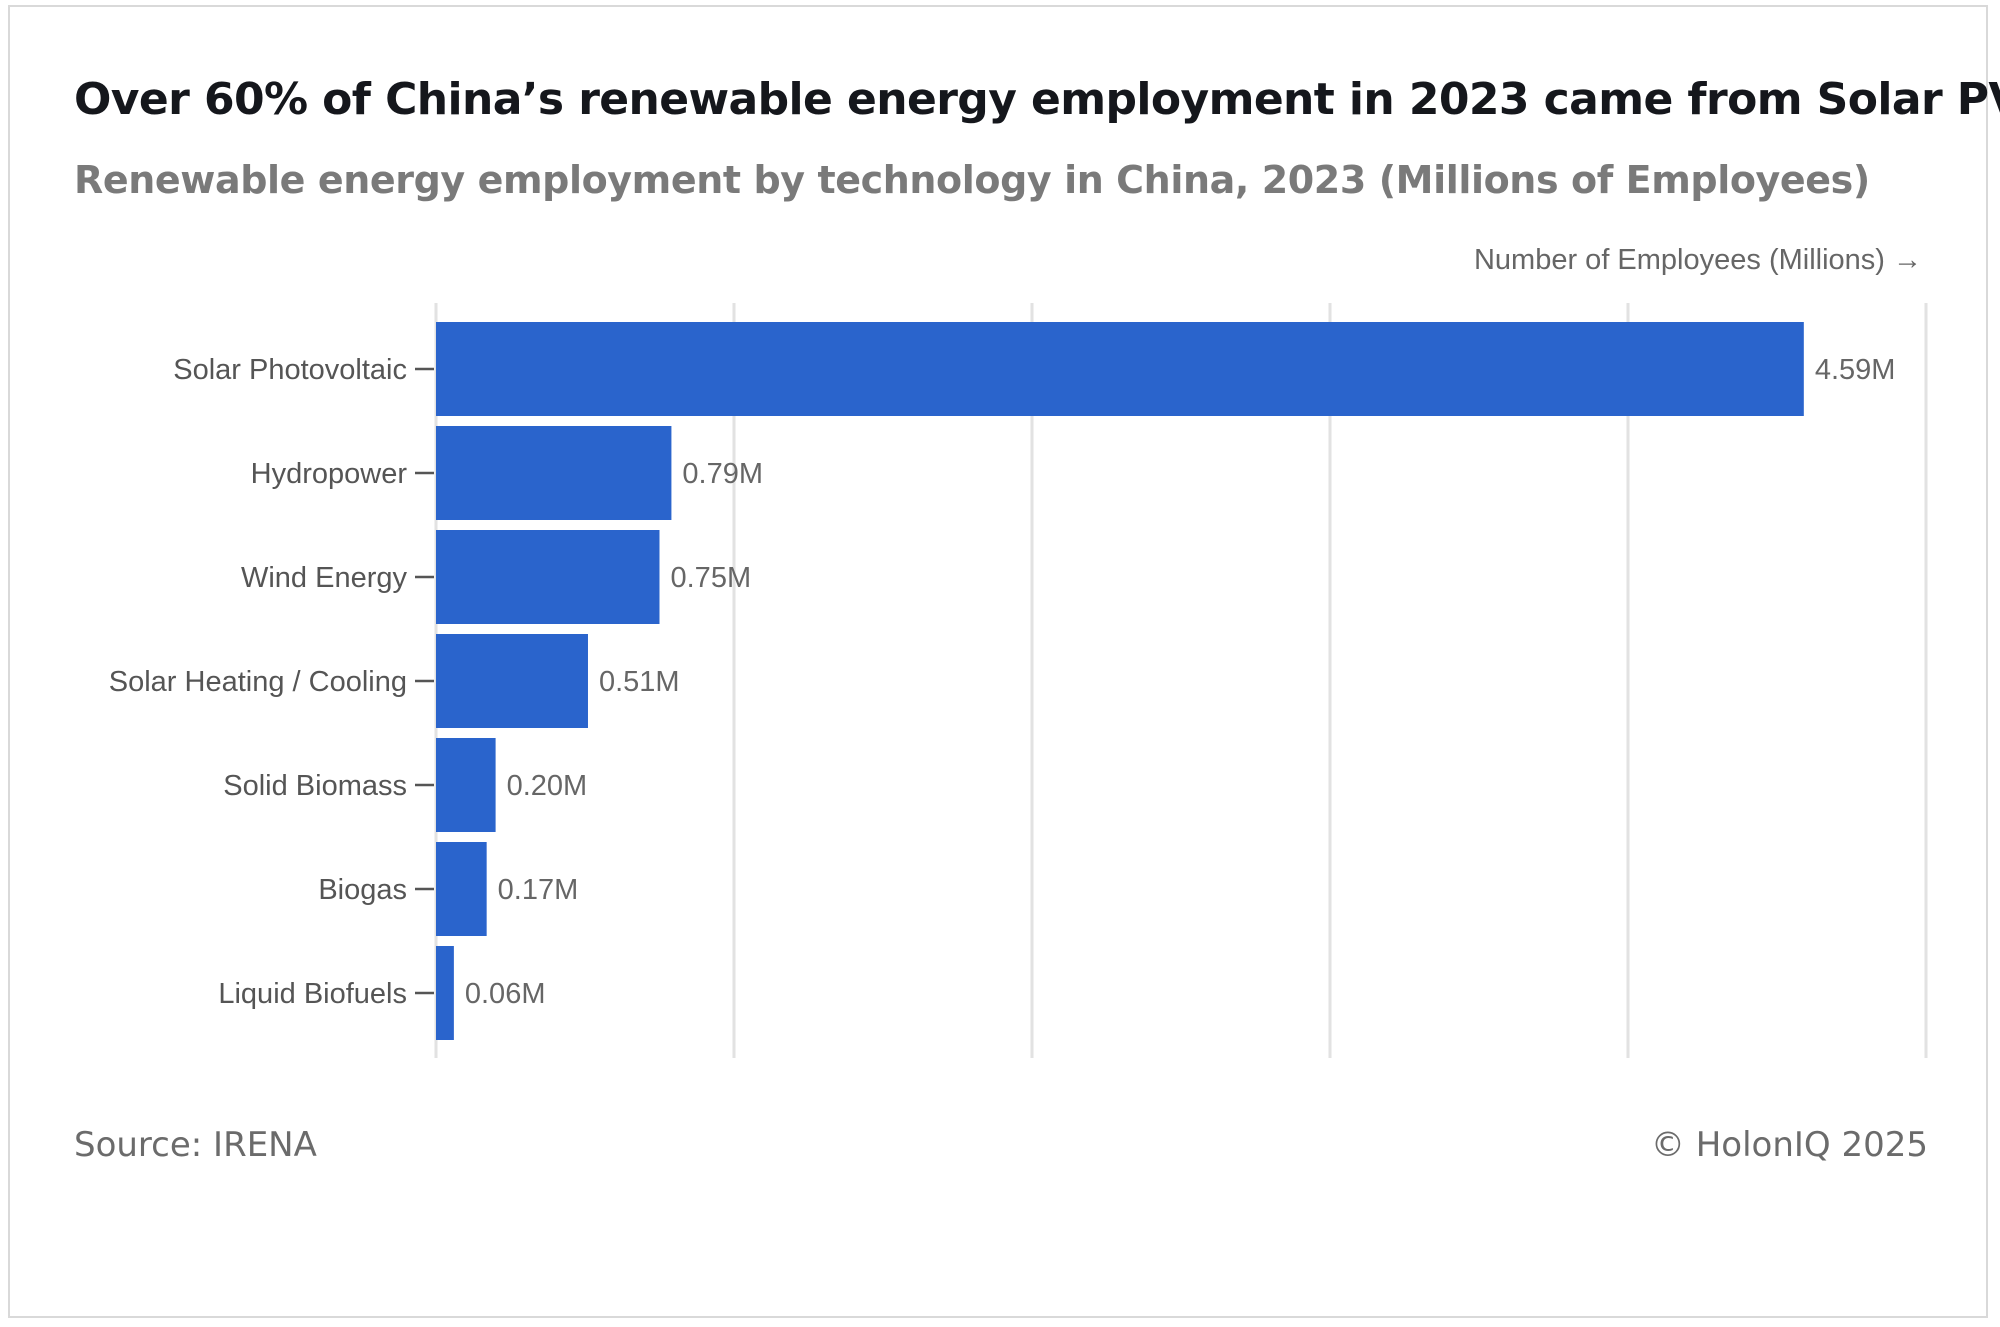 This screenshot has height=1327, width=2000. Describe the element at coordinates (290, 370) in the screenshot. I see `category-label: Solar Photovoltaic` at that location.